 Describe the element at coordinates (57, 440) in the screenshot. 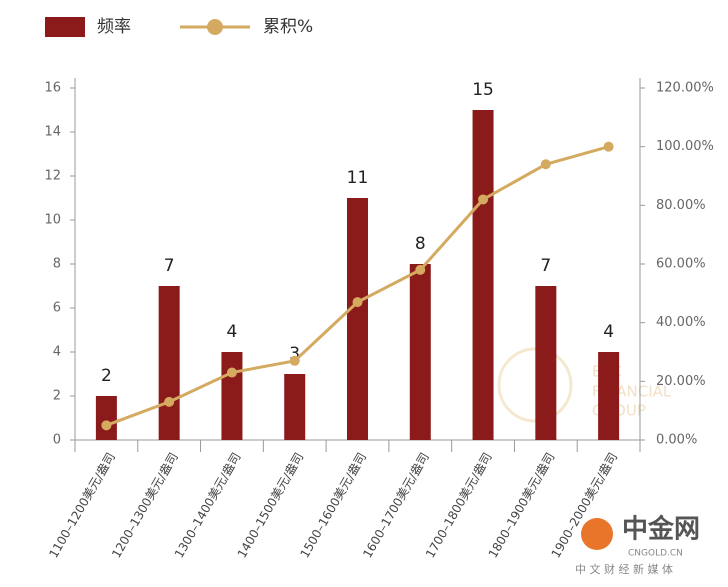

I see `y-tick-label: 0` at that location.